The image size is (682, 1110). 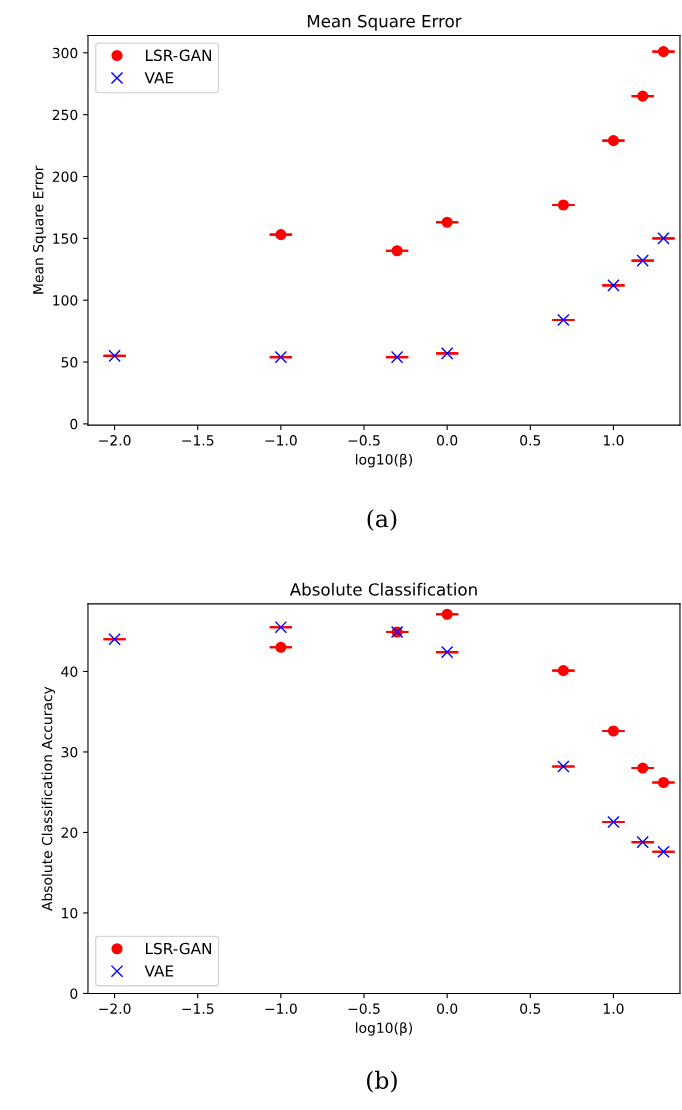 What do you see at coordinates (69, 832) in the screenshot?
I see `y-tick-label: 20` at bounding box center [69, 832].